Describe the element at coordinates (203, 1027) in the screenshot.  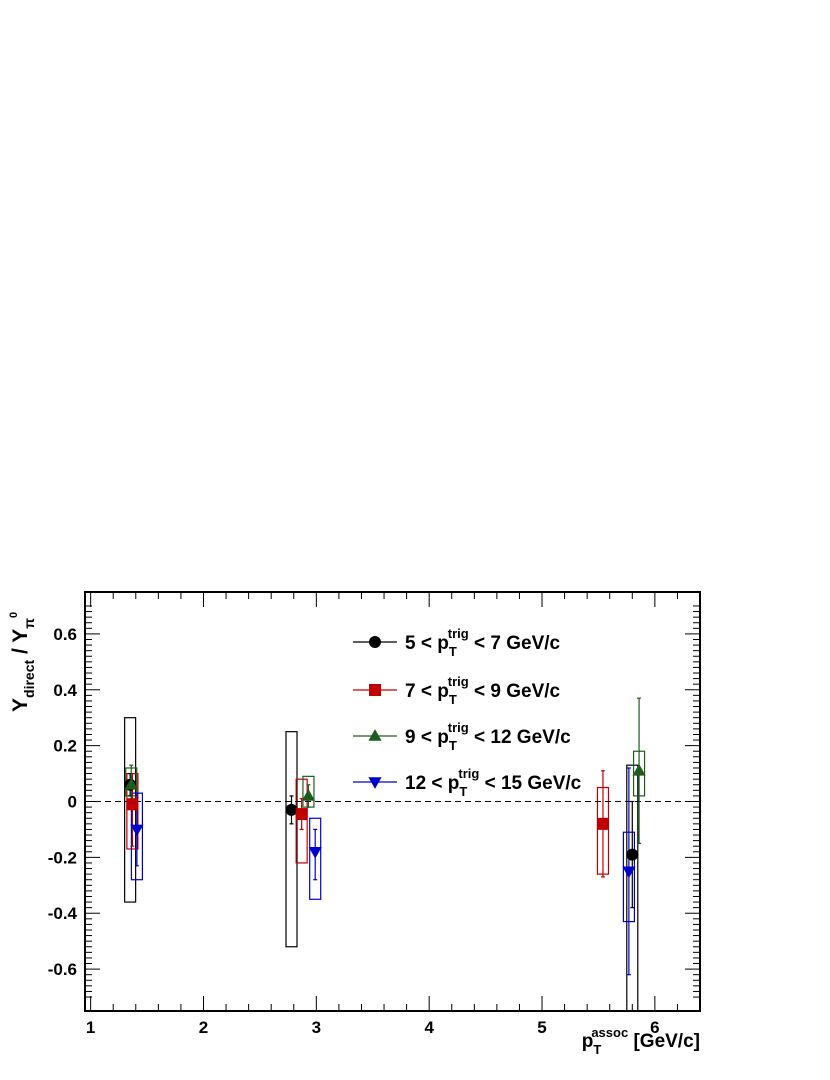
I see `x-tick-label: 2` at that location.